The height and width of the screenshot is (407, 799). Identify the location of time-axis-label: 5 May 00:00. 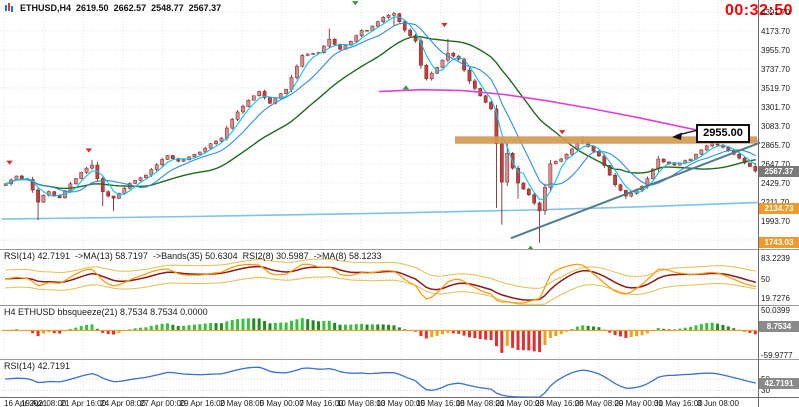
(281, 403).